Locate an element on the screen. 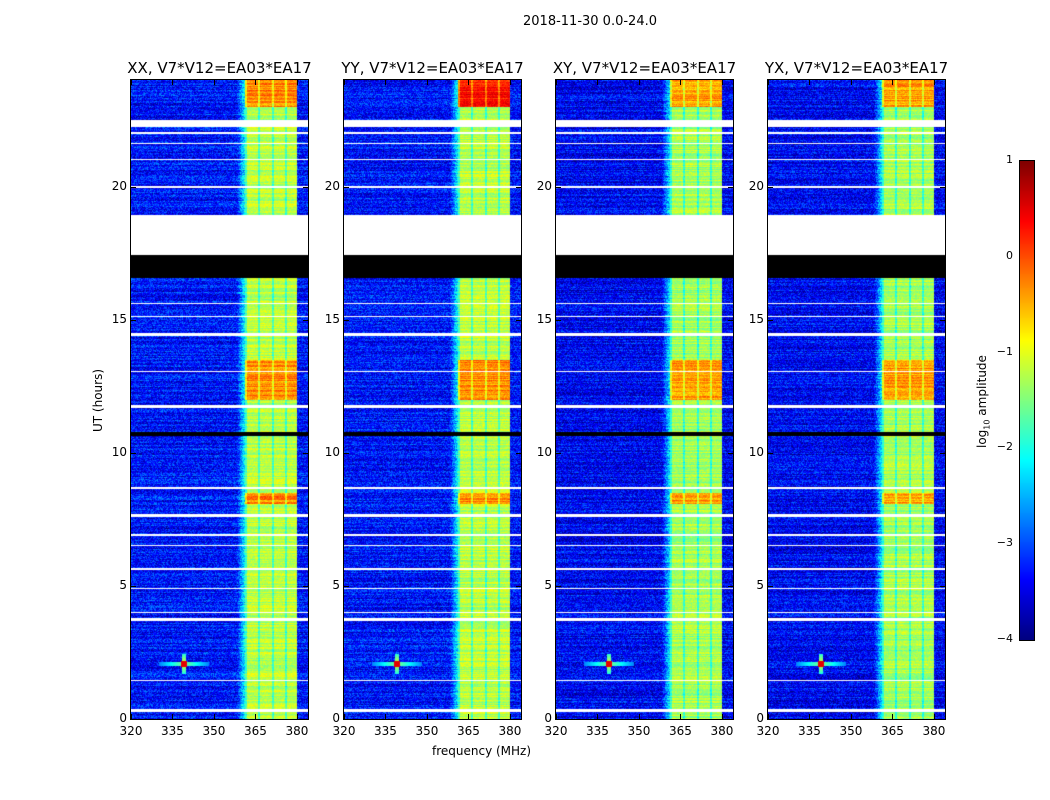 This screenshot has width=1050, height=800. x-axis-label: frequency (MHz) is located at coordinates (482, 751).